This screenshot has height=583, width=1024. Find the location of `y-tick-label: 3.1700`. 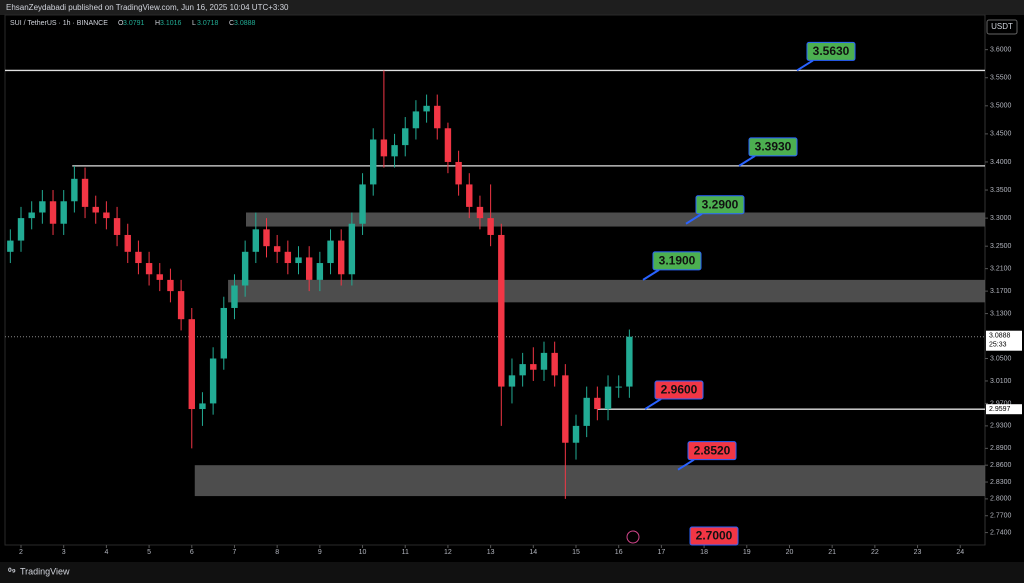

y-tick-label: 3.1700 is located at coordinates (1001, 291).